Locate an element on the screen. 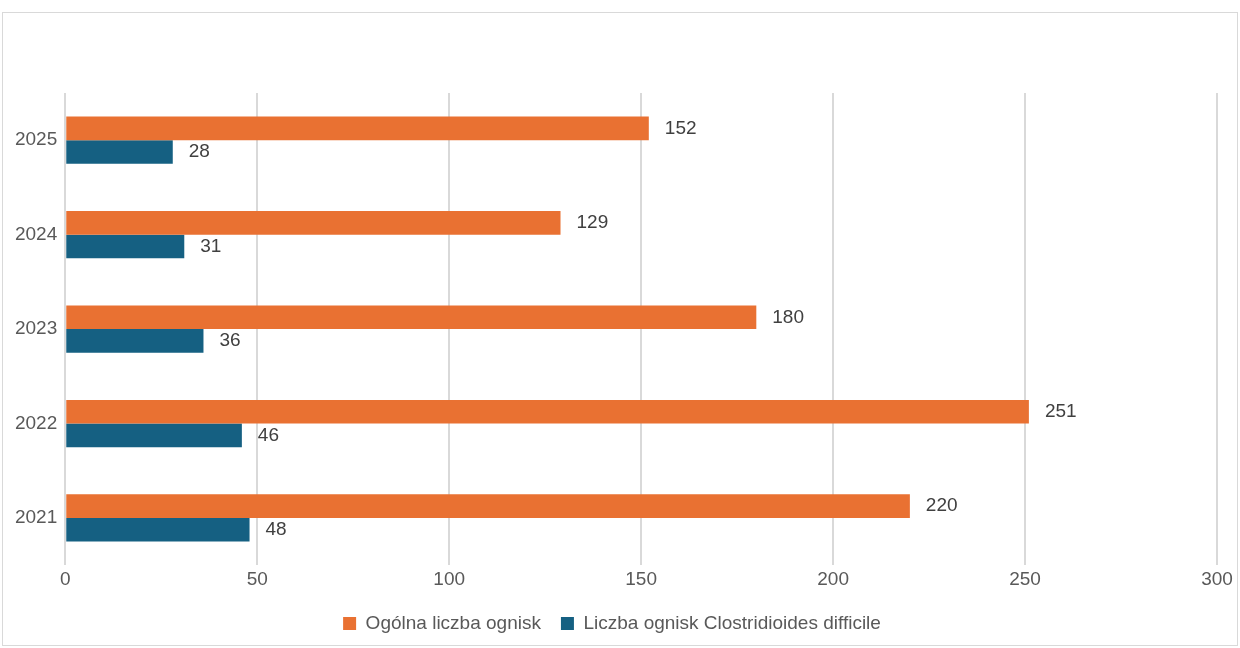 This screenshot has height=648, width=1240. x-tick-label: 200 is located at coordinates (833, 578).